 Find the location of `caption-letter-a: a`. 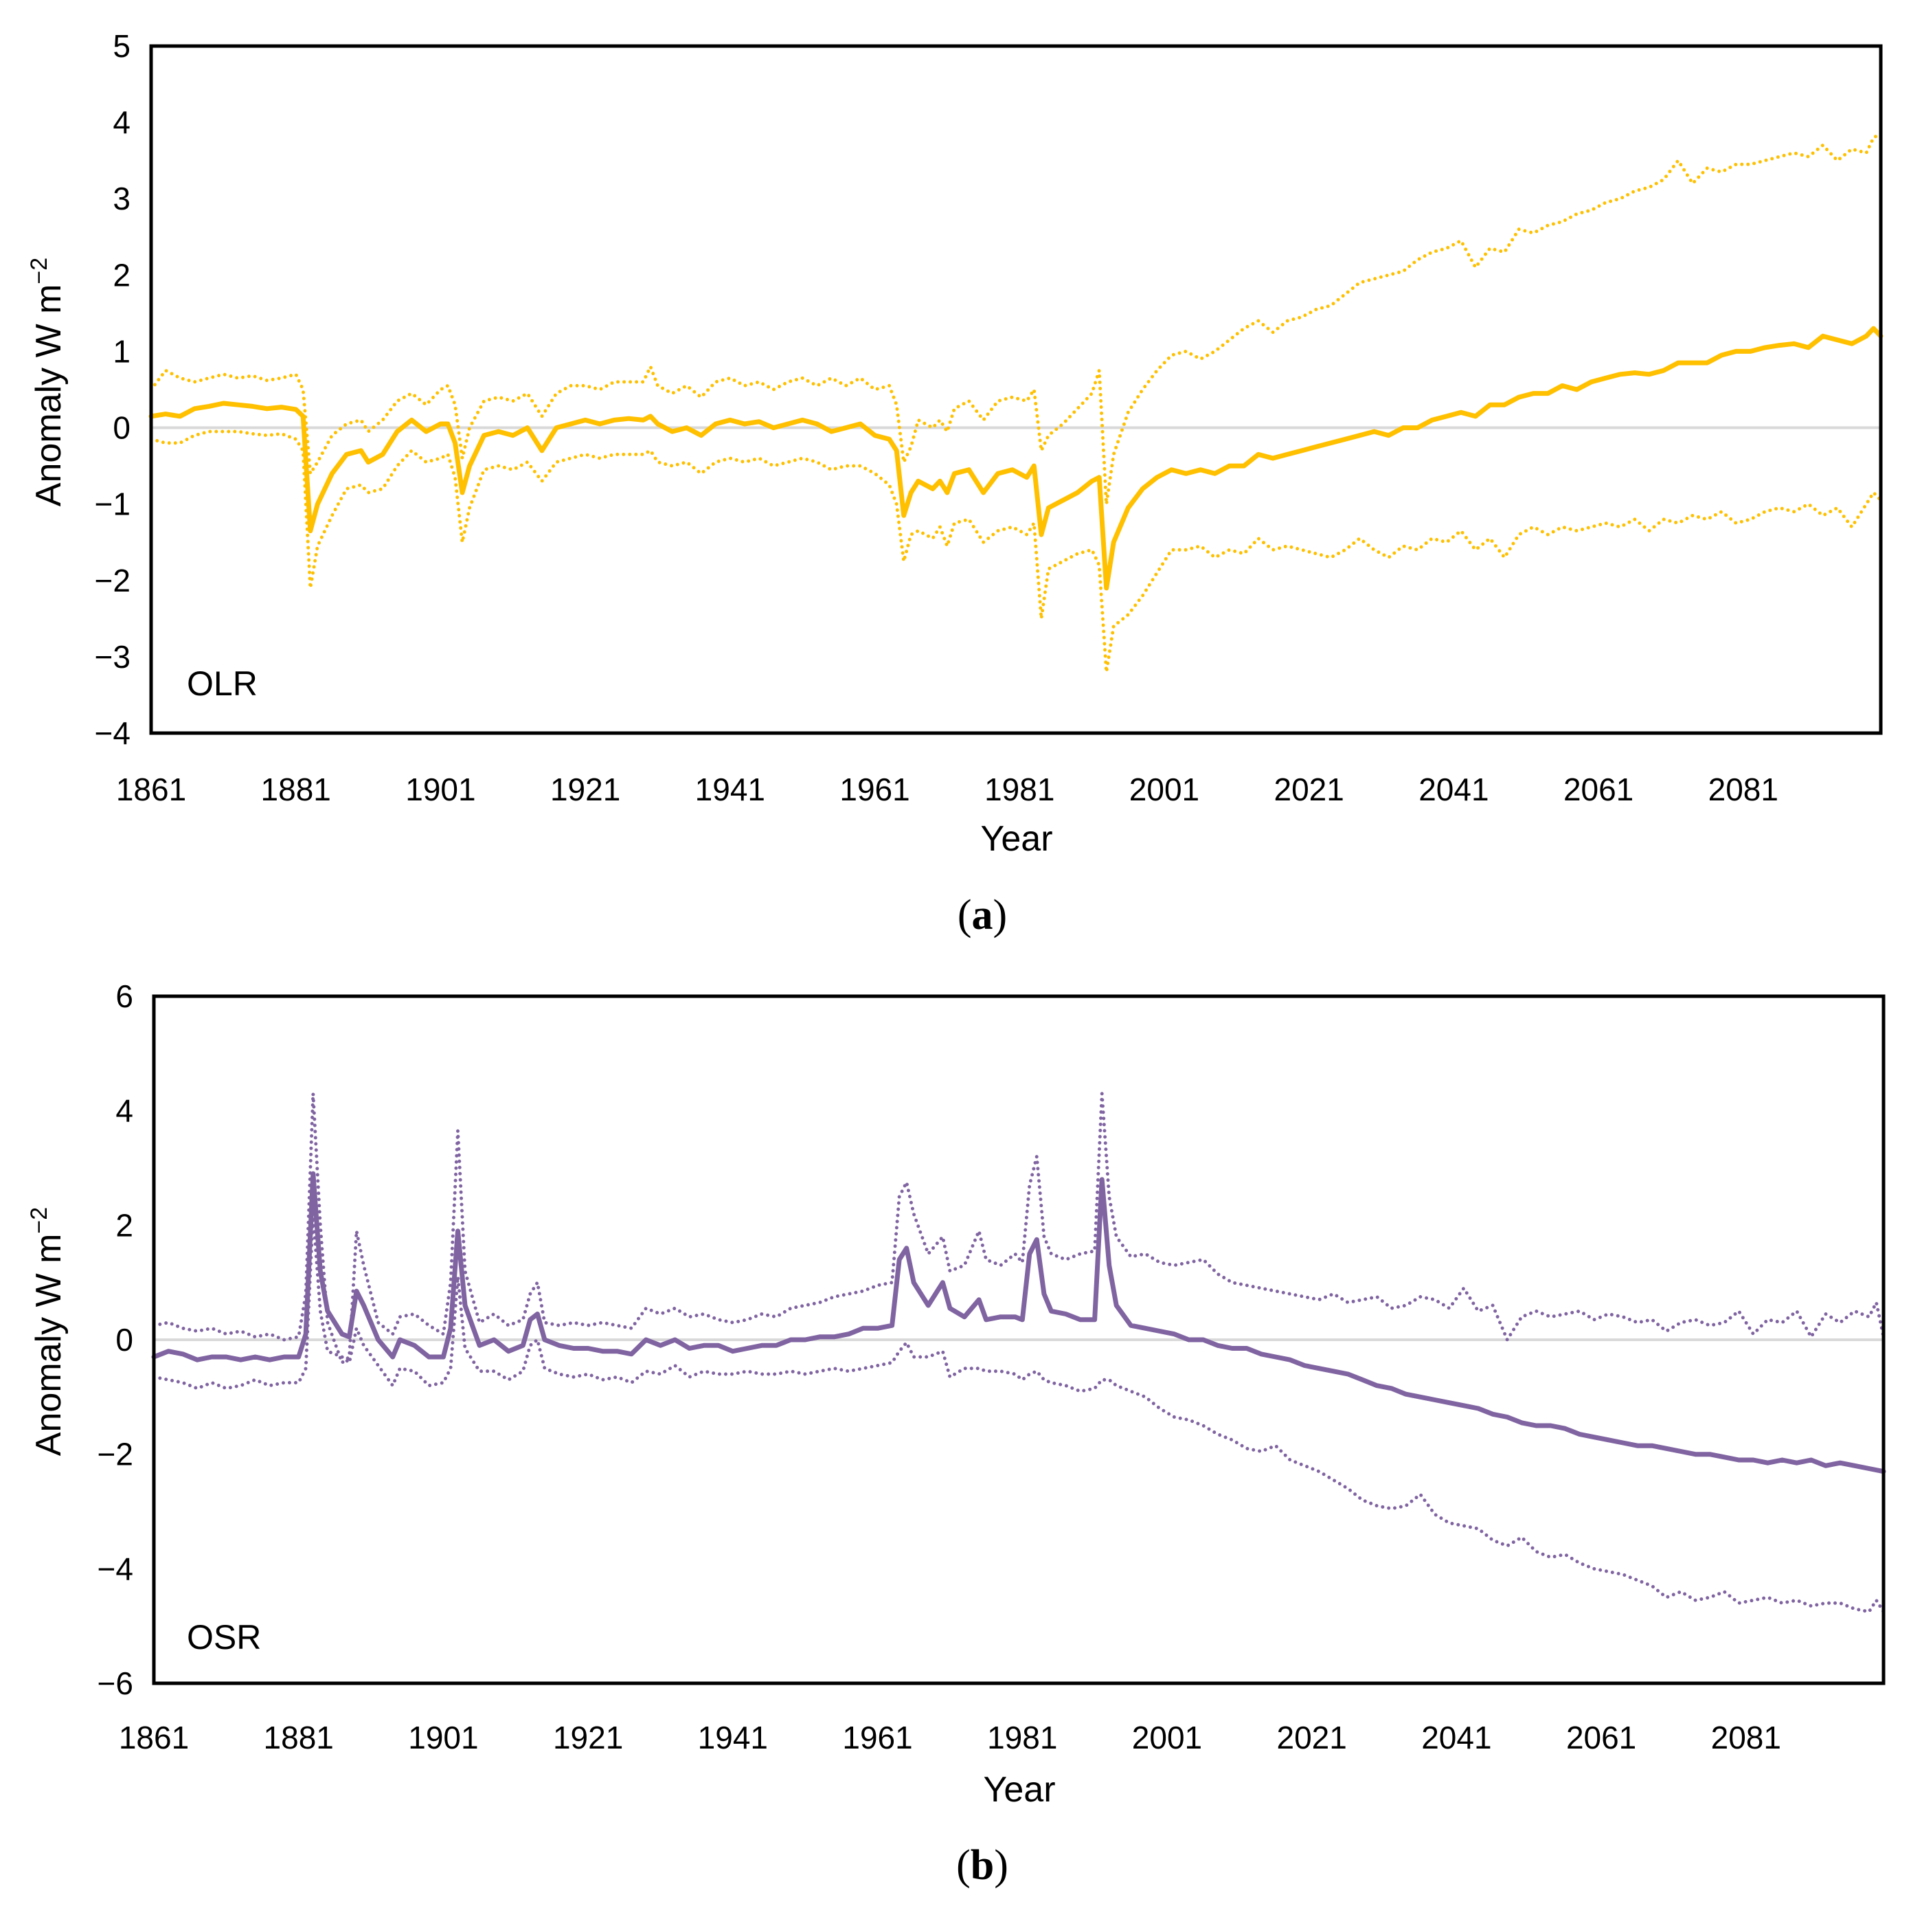

caption-letter-a: a is located at coordinates (983, 915).